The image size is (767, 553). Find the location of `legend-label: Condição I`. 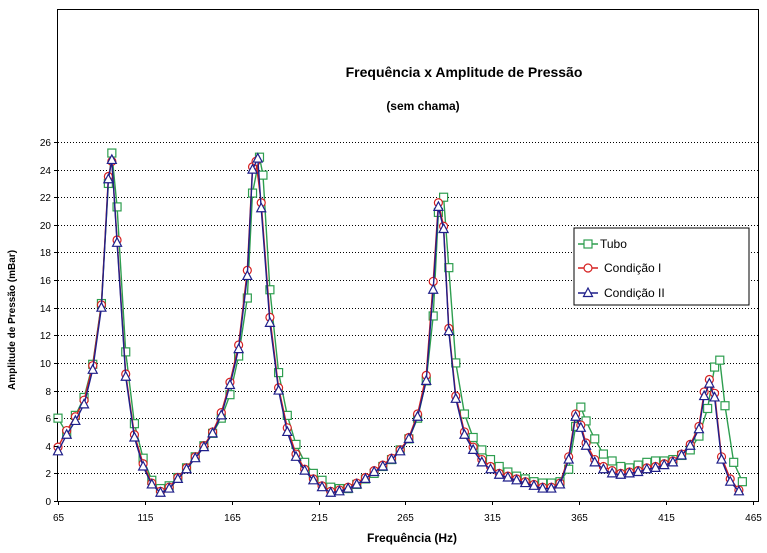

legend-label: Condição I is located at coordinates (632, 268).